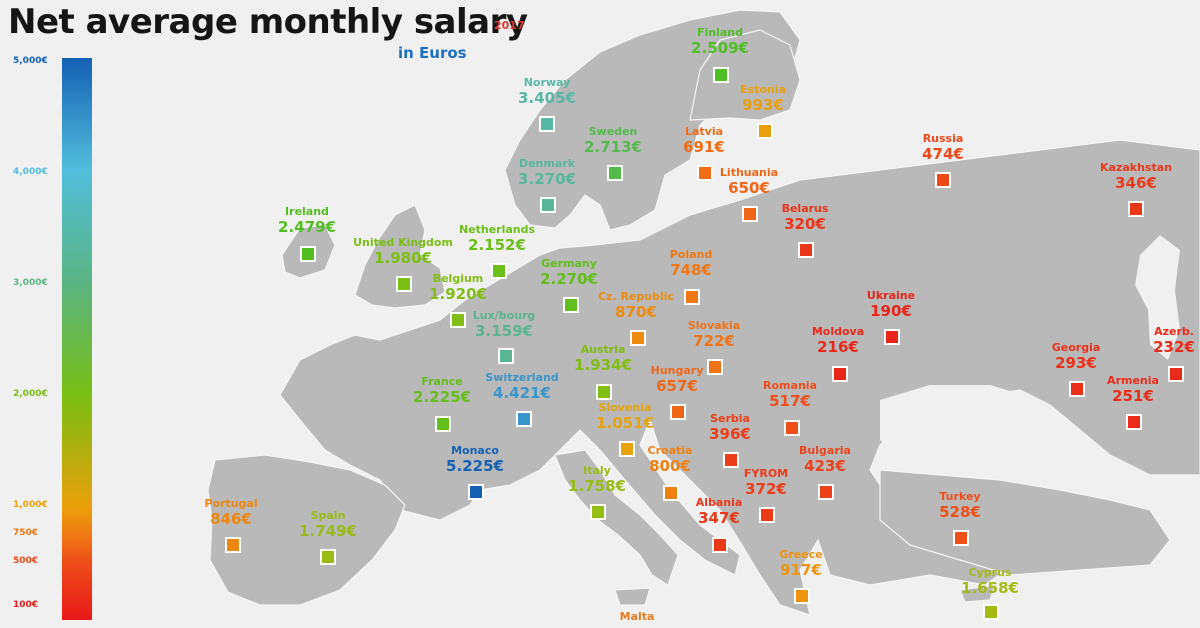  Describe the element at coordinates (802, 596) in the screenshot. I see `country-marker-greece` at that location.